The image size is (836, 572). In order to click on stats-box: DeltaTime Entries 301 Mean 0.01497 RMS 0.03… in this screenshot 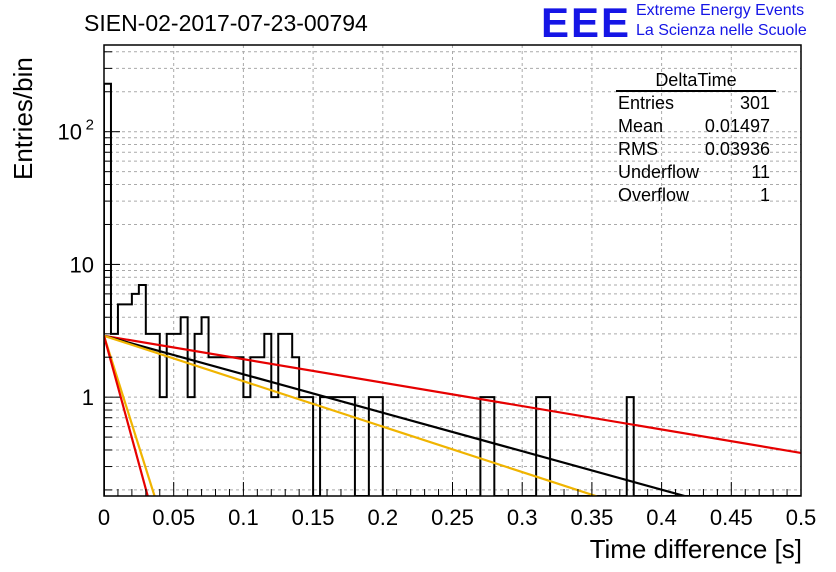, I will do `click(695, 138)`.